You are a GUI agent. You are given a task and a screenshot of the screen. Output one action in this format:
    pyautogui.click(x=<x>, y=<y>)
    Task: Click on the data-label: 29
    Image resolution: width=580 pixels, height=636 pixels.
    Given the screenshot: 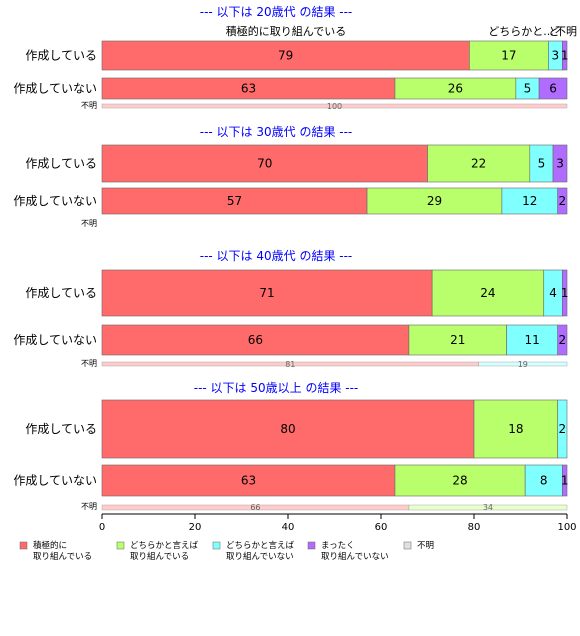 What is the action you would take?
    pyautogui.click(x=434, y=201)
    